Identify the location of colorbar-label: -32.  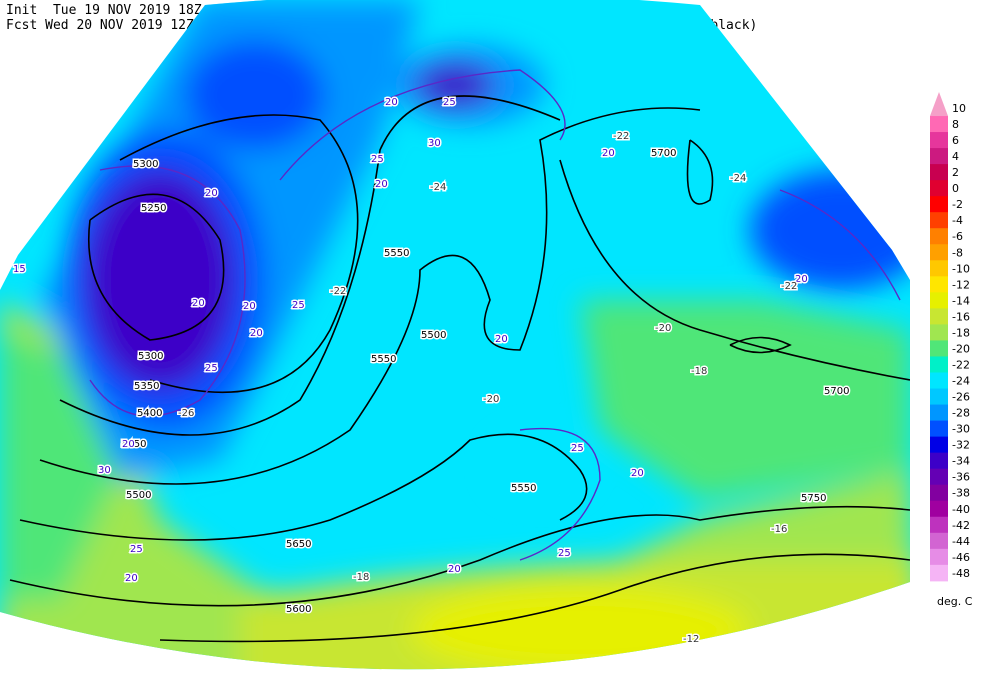
(961, 445).